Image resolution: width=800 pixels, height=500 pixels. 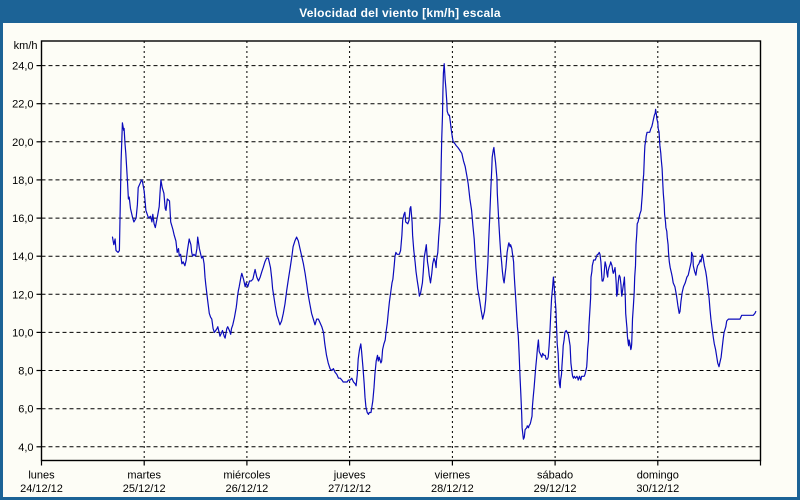 I want to click on x-date-label: 25/12/12, so click(x=144, y=489).